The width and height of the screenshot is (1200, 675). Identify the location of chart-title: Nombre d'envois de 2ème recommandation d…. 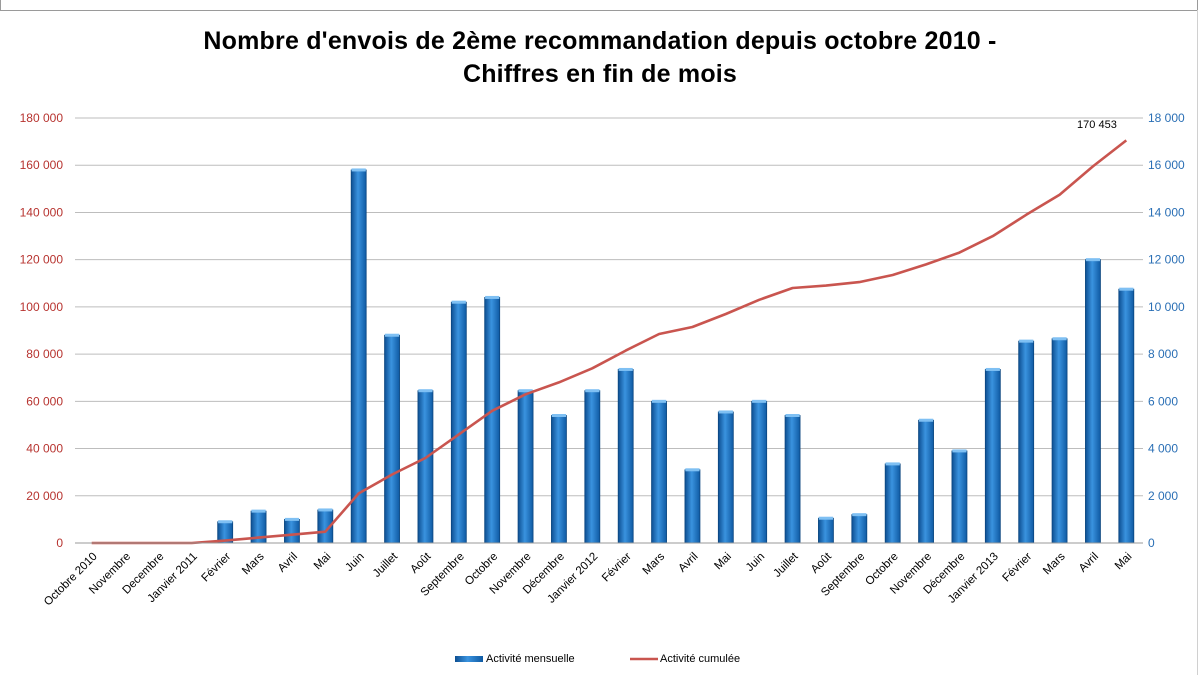
(600, 41).